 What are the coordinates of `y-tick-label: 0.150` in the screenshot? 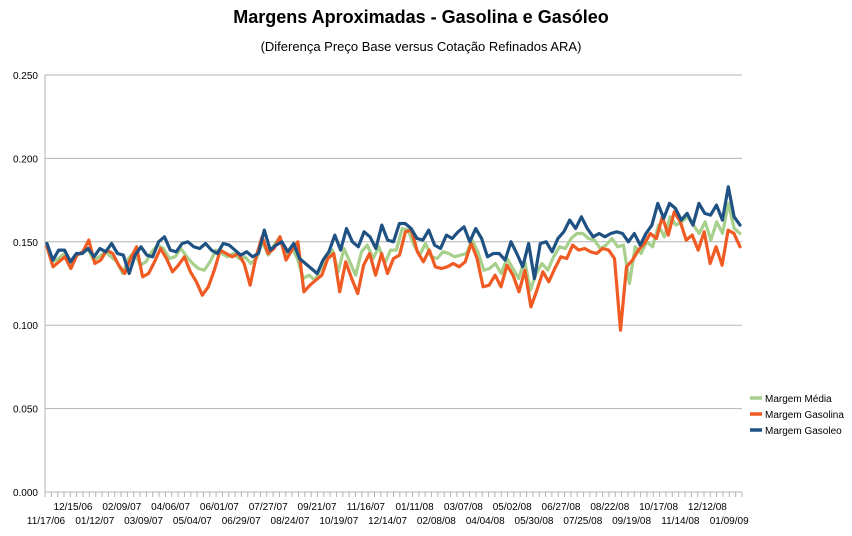 It's located at (25, 243).